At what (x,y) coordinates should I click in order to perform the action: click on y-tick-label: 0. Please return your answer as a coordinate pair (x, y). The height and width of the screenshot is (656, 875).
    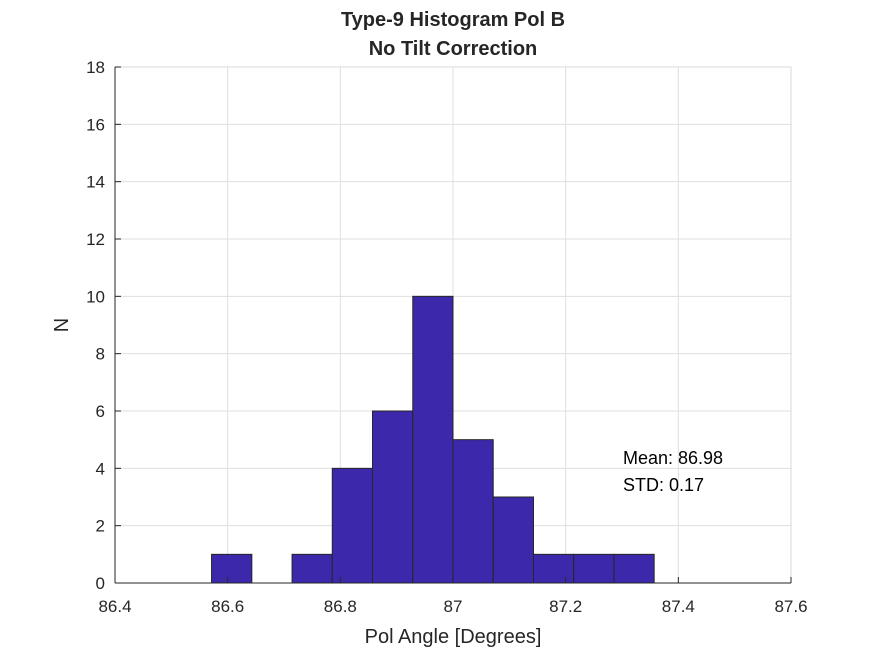
    Looking at the image, I should click on (100, 583).